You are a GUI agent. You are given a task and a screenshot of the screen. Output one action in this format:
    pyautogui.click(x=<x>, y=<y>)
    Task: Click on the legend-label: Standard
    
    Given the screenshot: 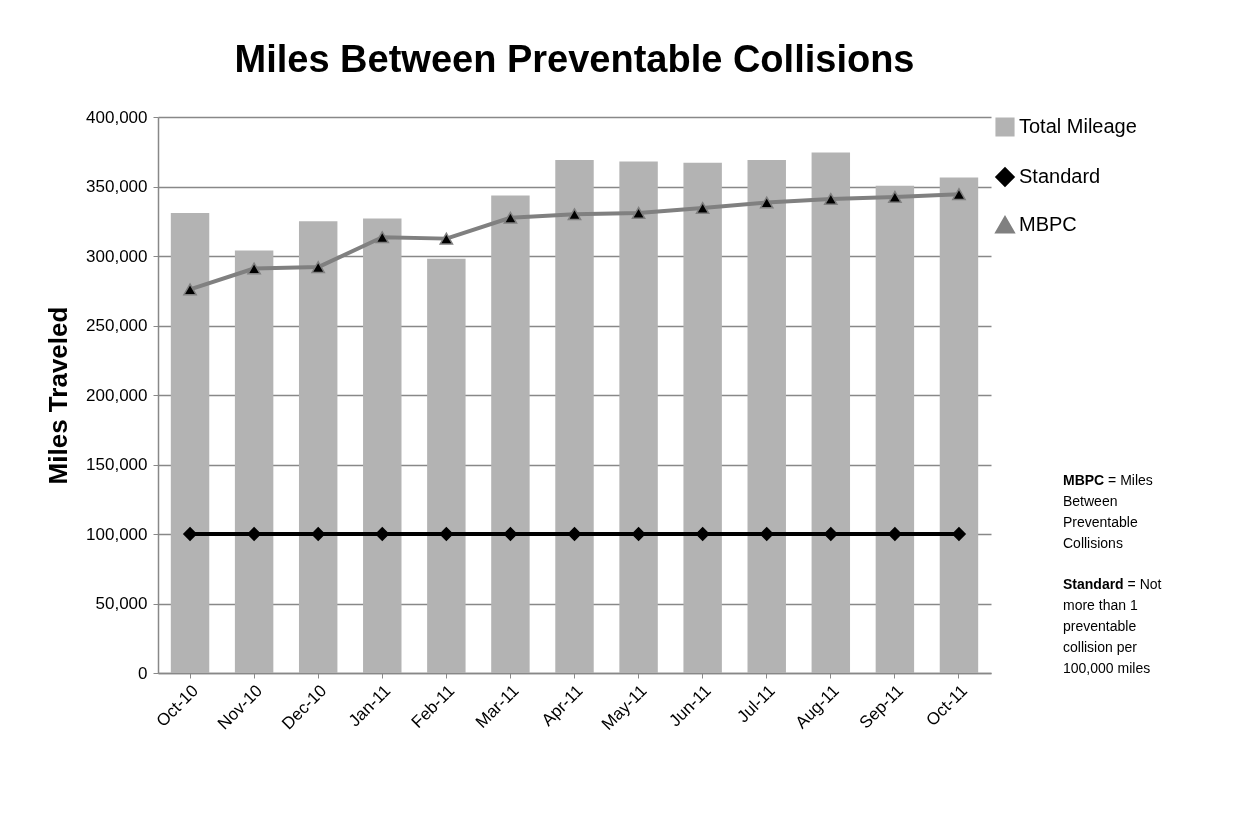 What is the action you would take?
    pyautogui.click(x=1060, y=176)
    